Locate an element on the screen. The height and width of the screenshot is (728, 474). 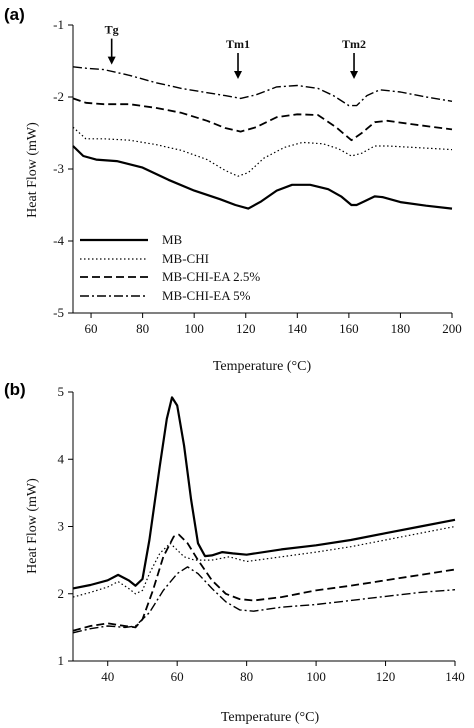
panel-a-y-tick-label: -5 is located at coordinates (58, 312).